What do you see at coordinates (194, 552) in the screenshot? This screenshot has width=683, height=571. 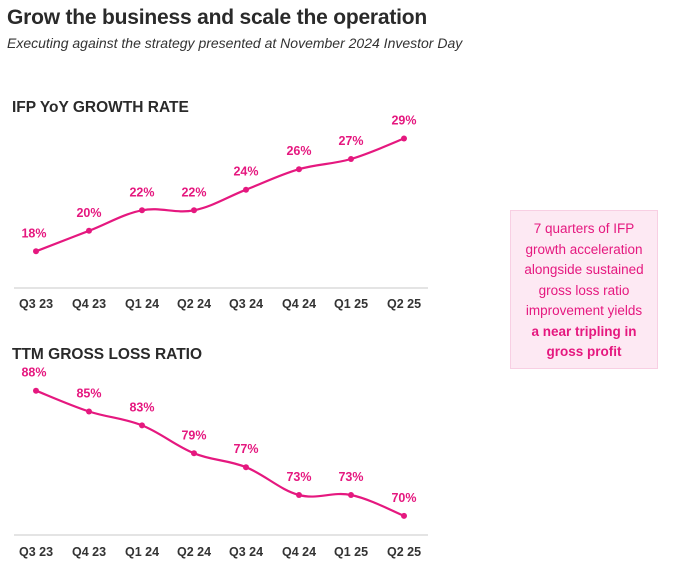 I see `tick-label-1-3: Q2 24` at bounding box center [194, 552].